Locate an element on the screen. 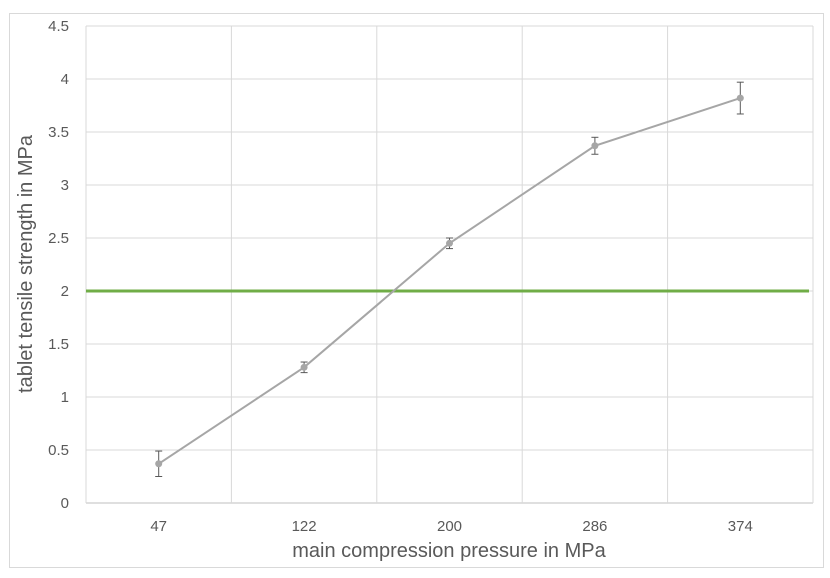 The height and width of the screenshot is (578, 830). x-axis-title: main compression pressure in MPa is located at coordinates (449, 551).